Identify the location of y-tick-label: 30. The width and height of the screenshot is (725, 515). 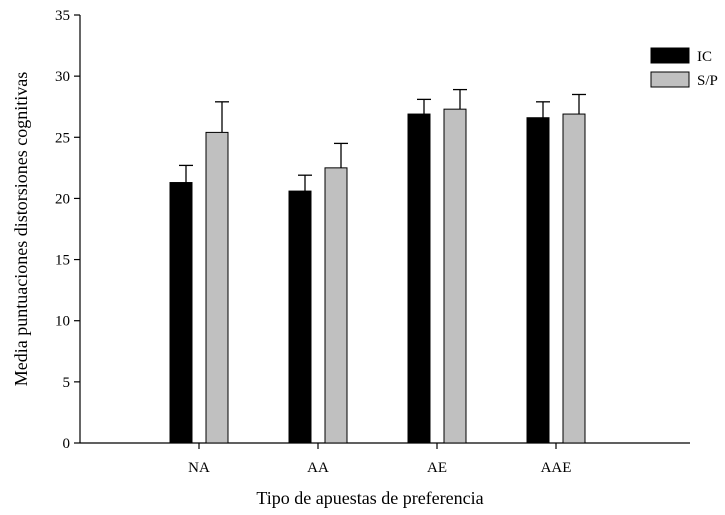
(62, 77).